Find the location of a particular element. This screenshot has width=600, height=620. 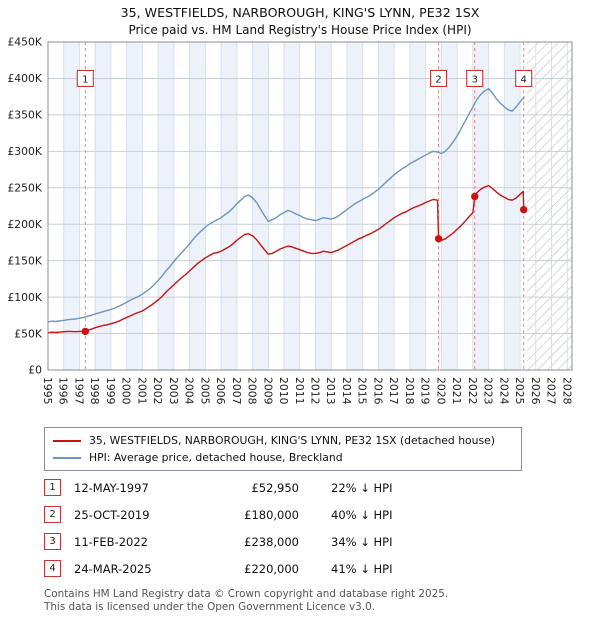

svg-text: 2027 is located at coordinates (551, 390).